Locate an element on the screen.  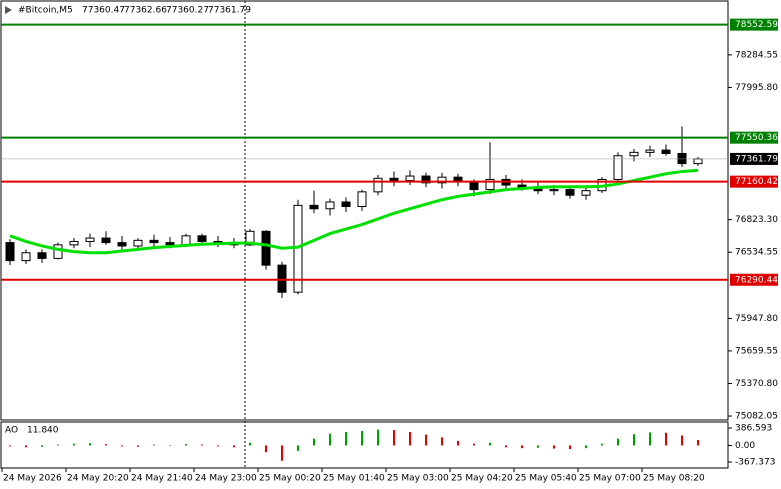
level-label: 77550.36 is located at coordinates (756, 138).